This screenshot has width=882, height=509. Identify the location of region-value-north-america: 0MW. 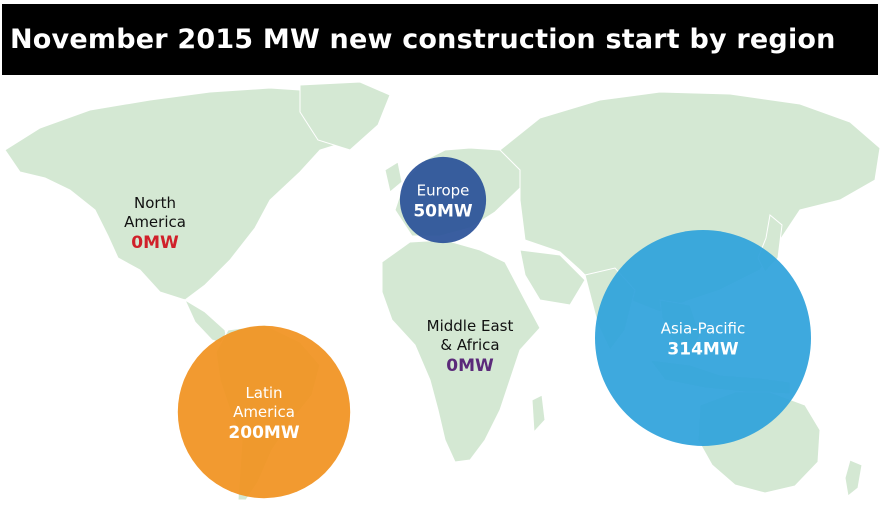
(155, 243).